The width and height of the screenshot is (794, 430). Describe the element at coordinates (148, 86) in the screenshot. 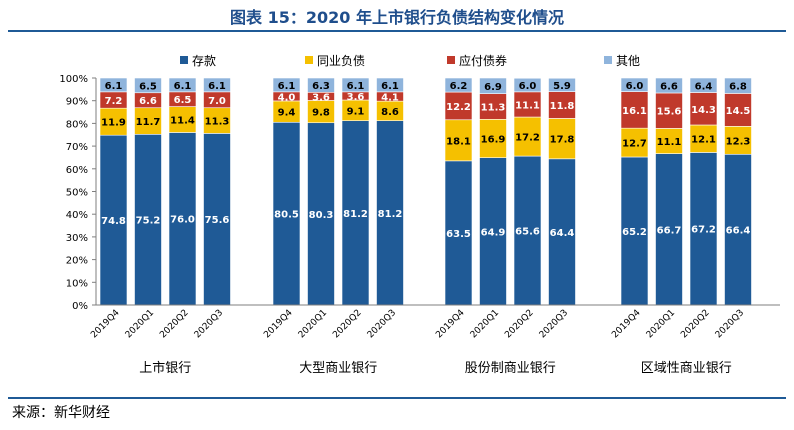

I see `data-label: 6.5` at that location.